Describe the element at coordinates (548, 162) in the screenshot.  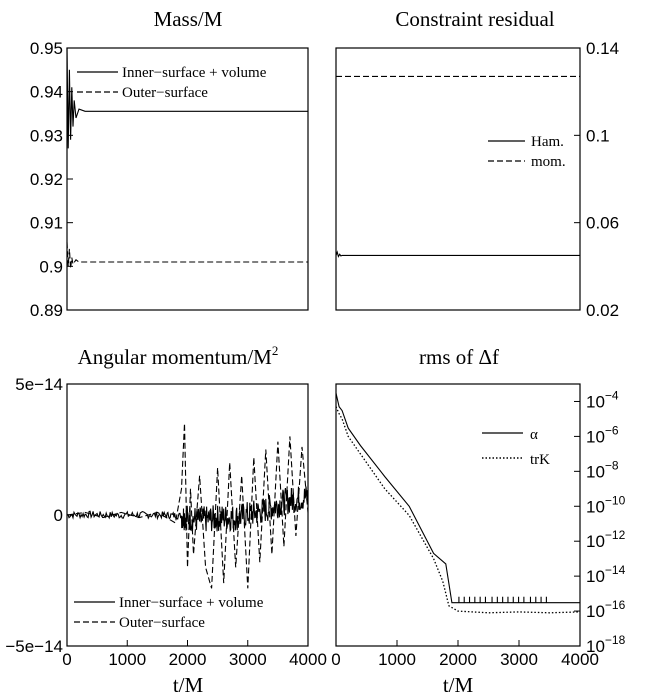
I see `legend-label-mom: mom.` at that location.